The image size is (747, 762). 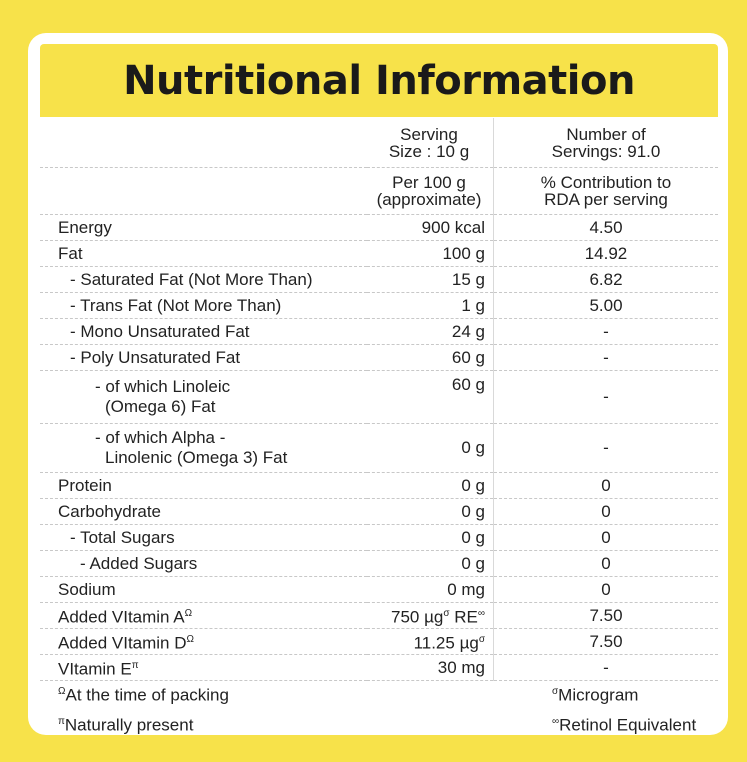 I want to click on table-row: - Mono Unsaturated Fat 24 g -, so click(x=379, y=331).